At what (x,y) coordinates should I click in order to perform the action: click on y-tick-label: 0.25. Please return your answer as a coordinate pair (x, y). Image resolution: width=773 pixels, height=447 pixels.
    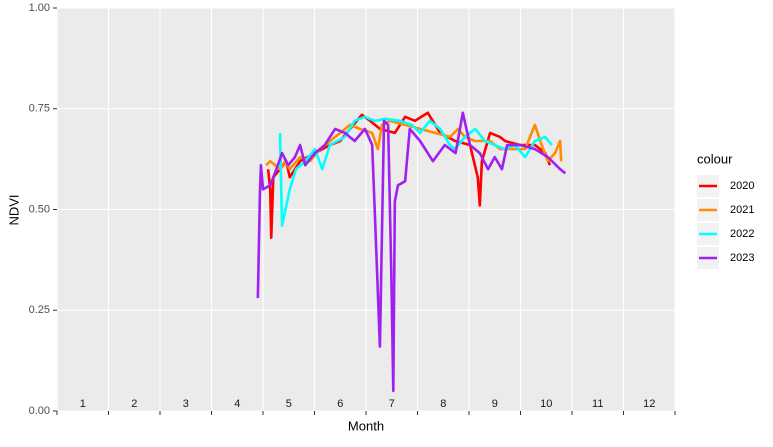
    Looking at the image, I should click on (39, 310).